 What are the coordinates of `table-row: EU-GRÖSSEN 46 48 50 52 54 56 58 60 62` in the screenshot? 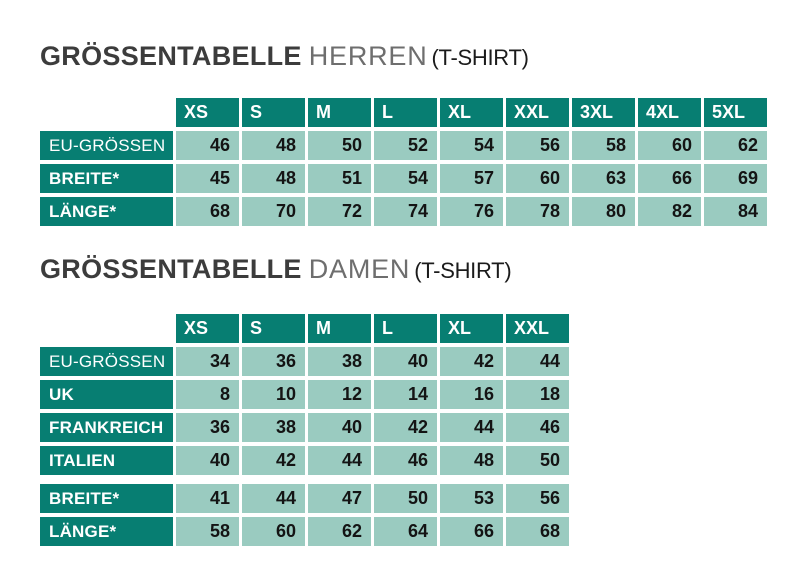 It's located at (403, 145).